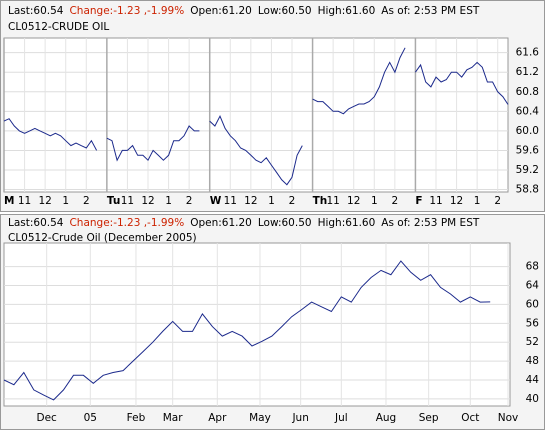  What do you see at coordinates (113, 201) in the screenshot?
I see `x-tick-label: Tu` at bounding box center [113, 201].